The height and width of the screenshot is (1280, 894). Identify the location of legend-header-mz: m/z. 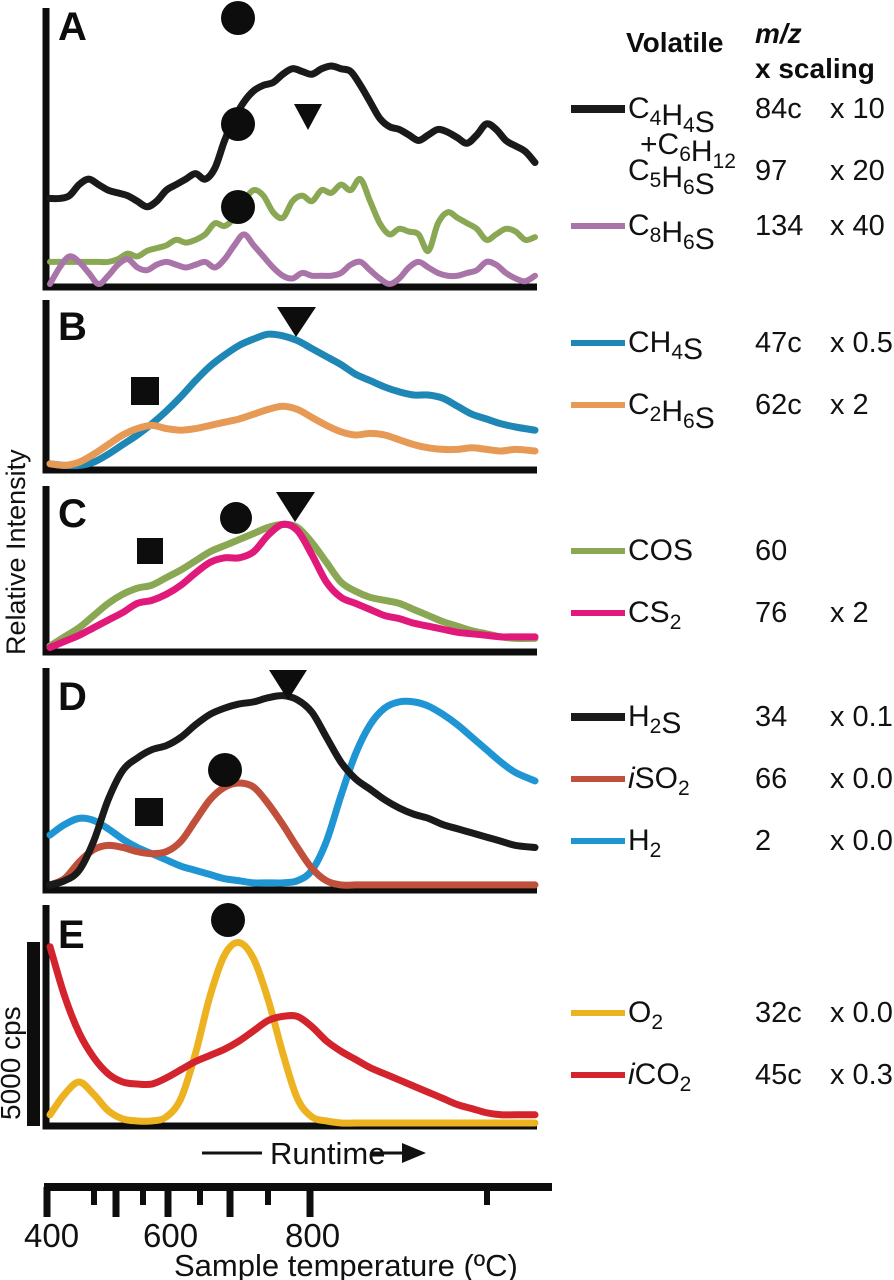
(778, 33).